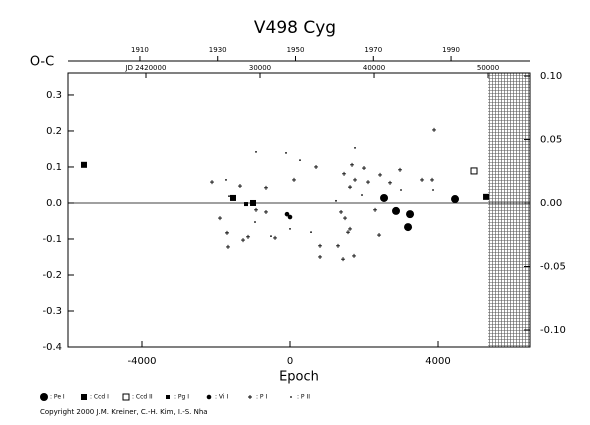 The width and height of the screenshot is (590, 425). Describe the element at coordinates (54, 203) in the screenshot. I see `y-tick-label: 0.0` at that location.